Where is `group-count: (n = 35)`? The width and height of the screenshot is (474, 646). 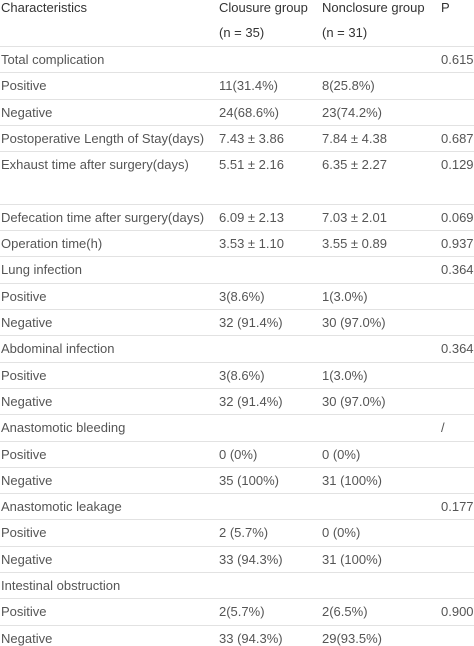
group-count: (n = 35) is located at coordinates (242, 32).